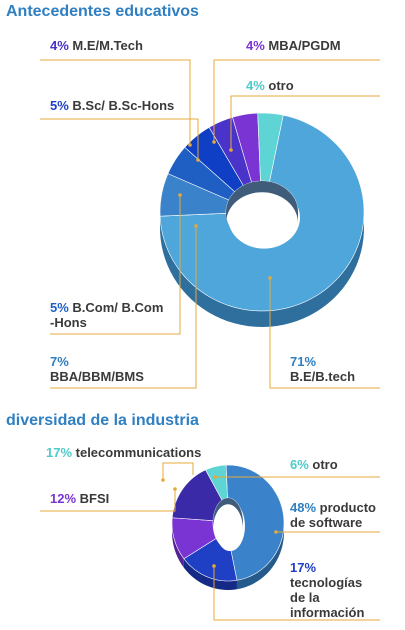 The image size is (405, 630). What do you see at coordinates (303, 361) in the screenshot?
I see `percent-value: 71%` at bounding box center [303, 361].